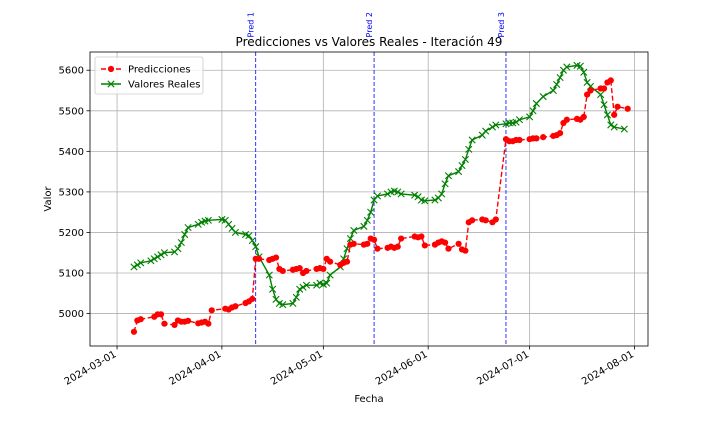 This screenshot has height=432, width=720. I want to click on legend-frame, so click(149, 75).